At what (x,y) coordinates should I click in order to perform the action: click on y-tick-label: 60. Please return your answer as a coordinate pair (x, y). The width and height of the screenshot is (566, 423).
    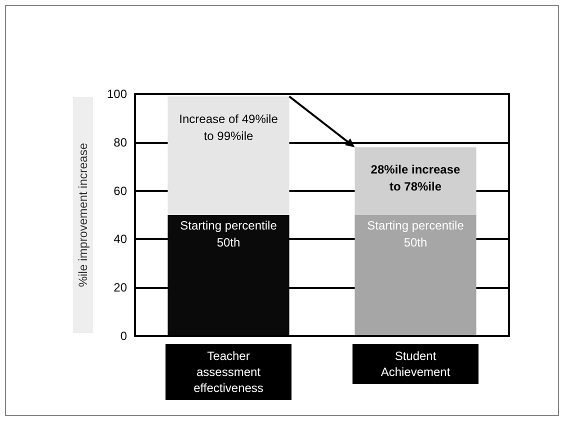
    Looking at the image, I should click on (121, 191).